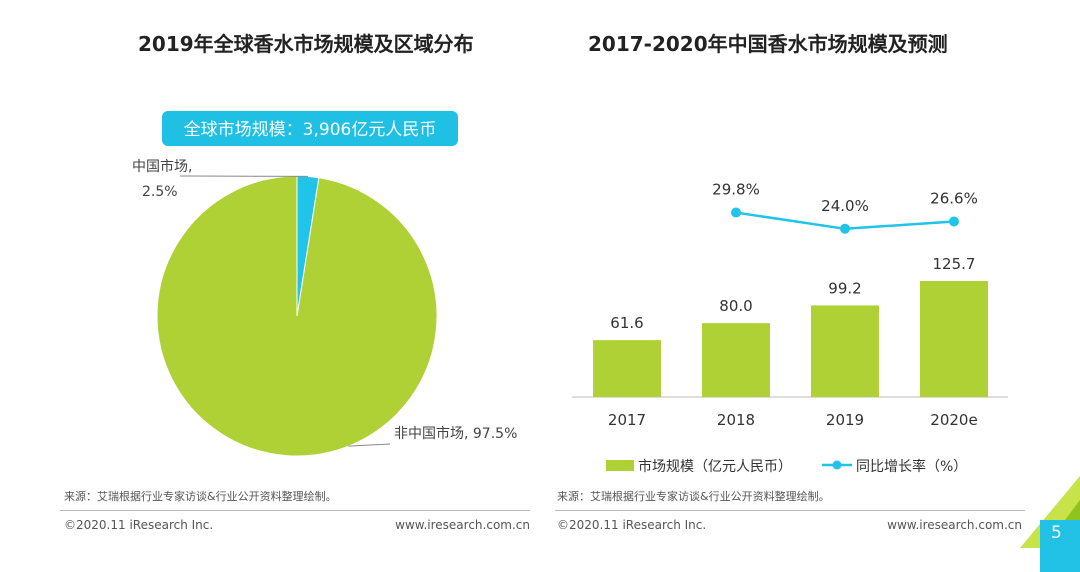  Describe the element at coordinates (139, 525) in the screenshot. I see `left-copyright: ©2020.11 iResearch Inc.` at that location.